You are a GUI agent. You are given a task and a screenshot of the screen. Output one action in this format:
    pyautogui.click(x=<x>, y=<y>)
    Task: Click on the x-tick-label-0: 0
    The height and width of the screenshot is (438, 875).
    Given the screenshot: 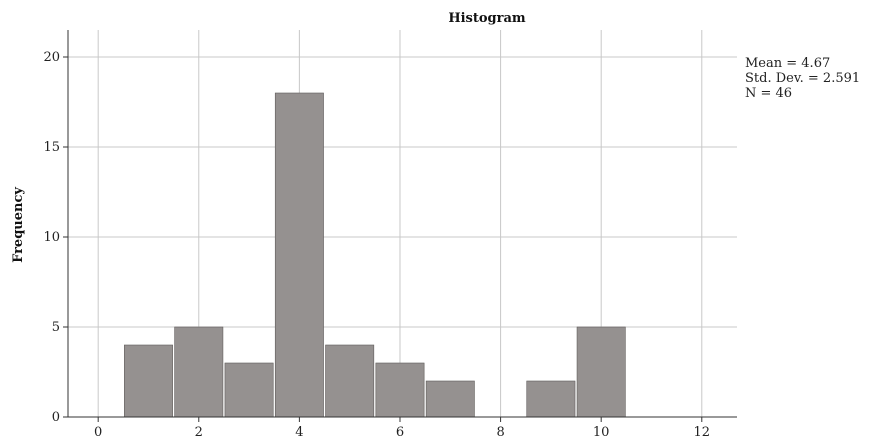 What is the action you would take?
    pyautogui.click(x=98, y=431)
    